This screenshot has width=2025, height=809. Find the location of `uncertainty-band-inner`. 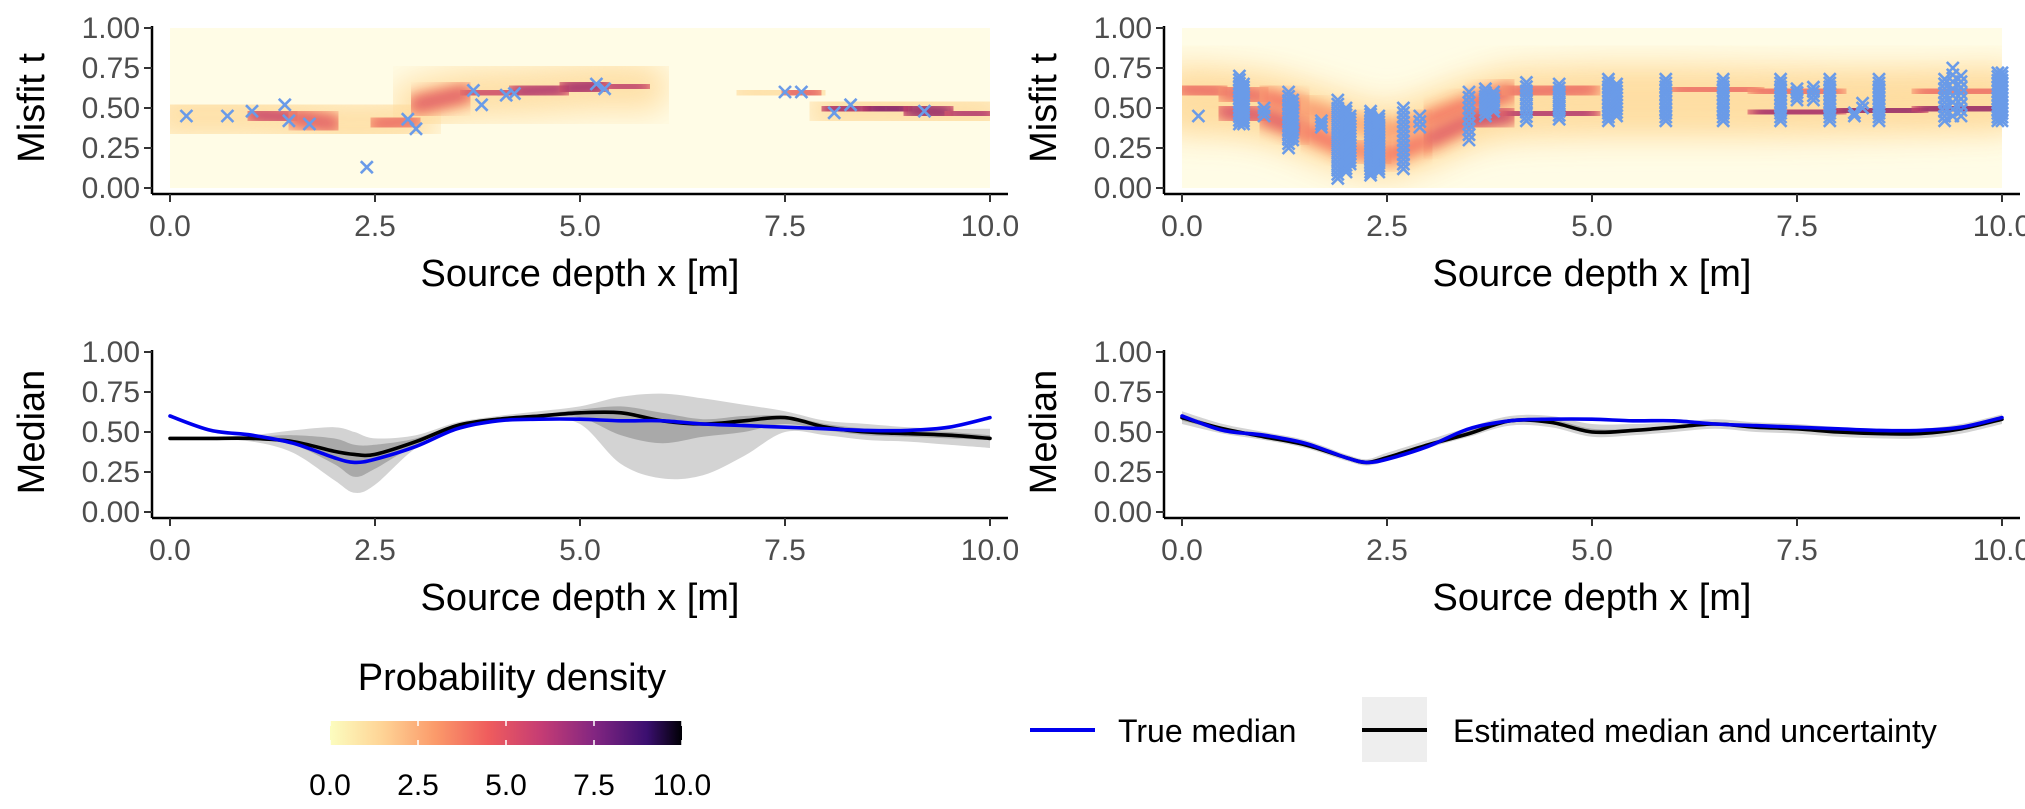

uncertainty-band-inner is located at coordinates (1592, 439).